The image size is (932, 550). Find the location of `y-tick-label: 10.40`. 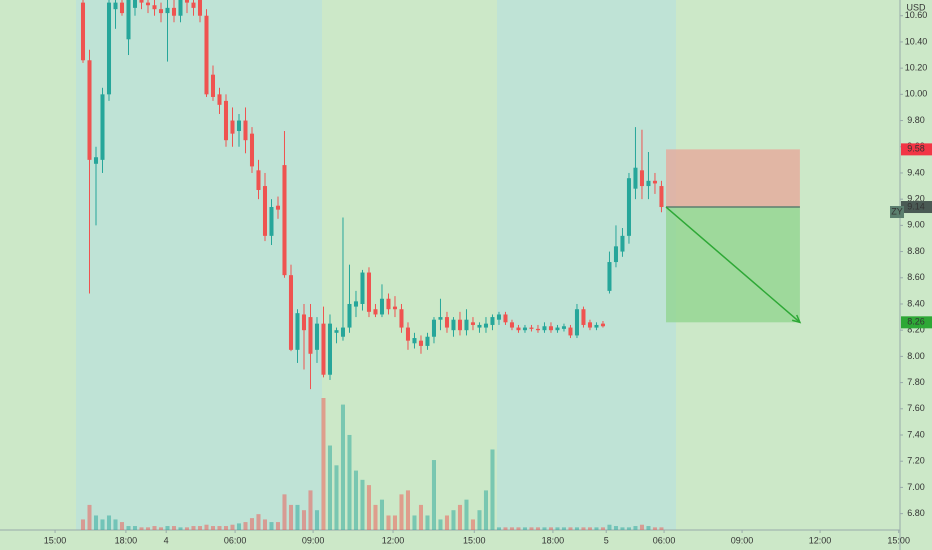

y-tick-label: 10.40 is located at coordinates (916, 41).